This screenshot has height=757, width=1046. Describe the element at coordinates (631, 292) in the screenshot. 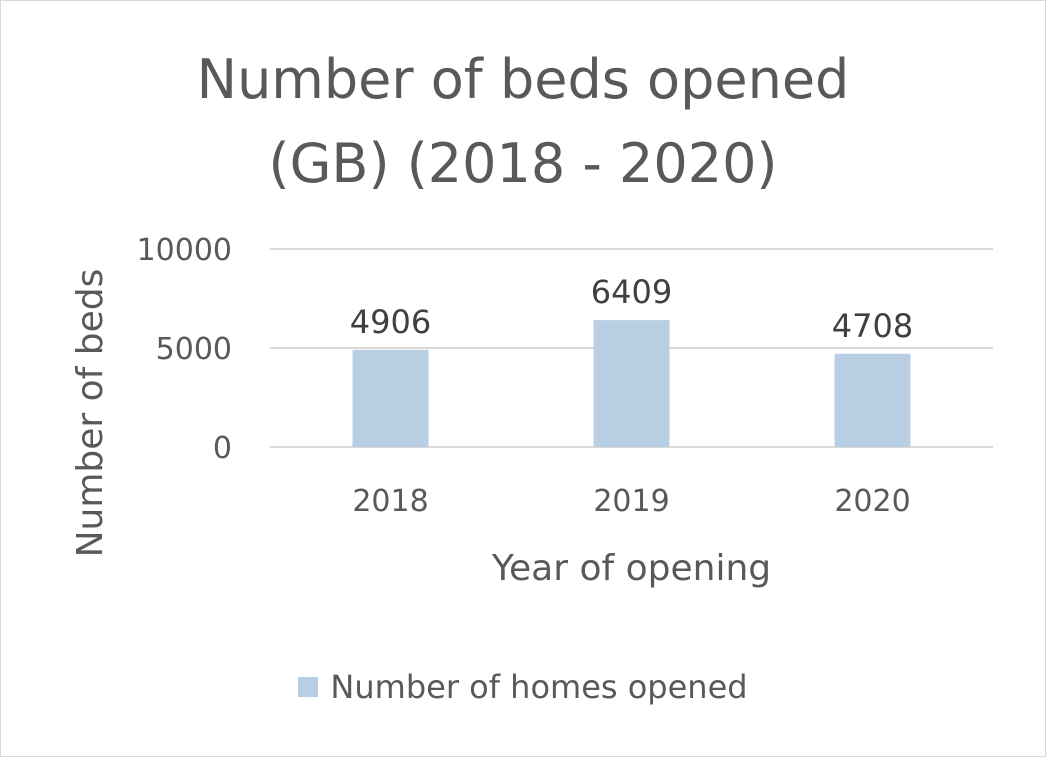

I see `data-label: 6409` at that location.